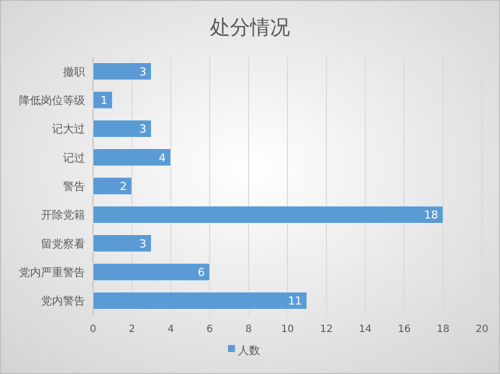 The image size is (500, 374). I want to click on legend: 人数, so click(244, 350).